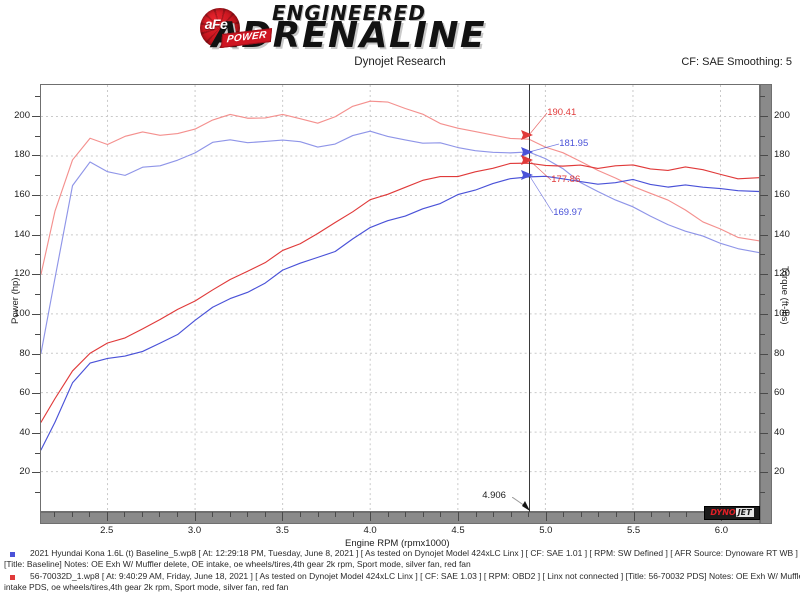 Image resolution: width=800 pixels, height=600 pixels. I want to click on annotation-value-label: 181.95, so click(574, 143).